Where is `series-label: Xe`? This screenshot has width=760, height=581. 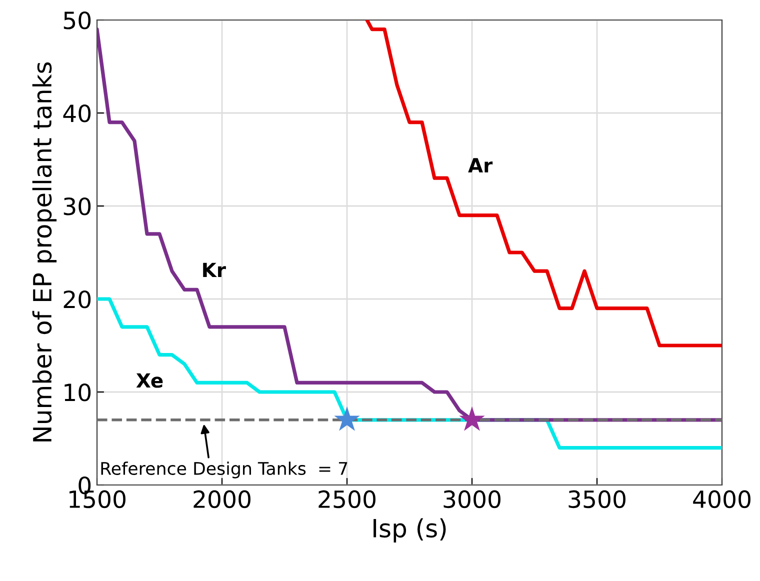
series-label: Xe is located at coordinates (149, 380).